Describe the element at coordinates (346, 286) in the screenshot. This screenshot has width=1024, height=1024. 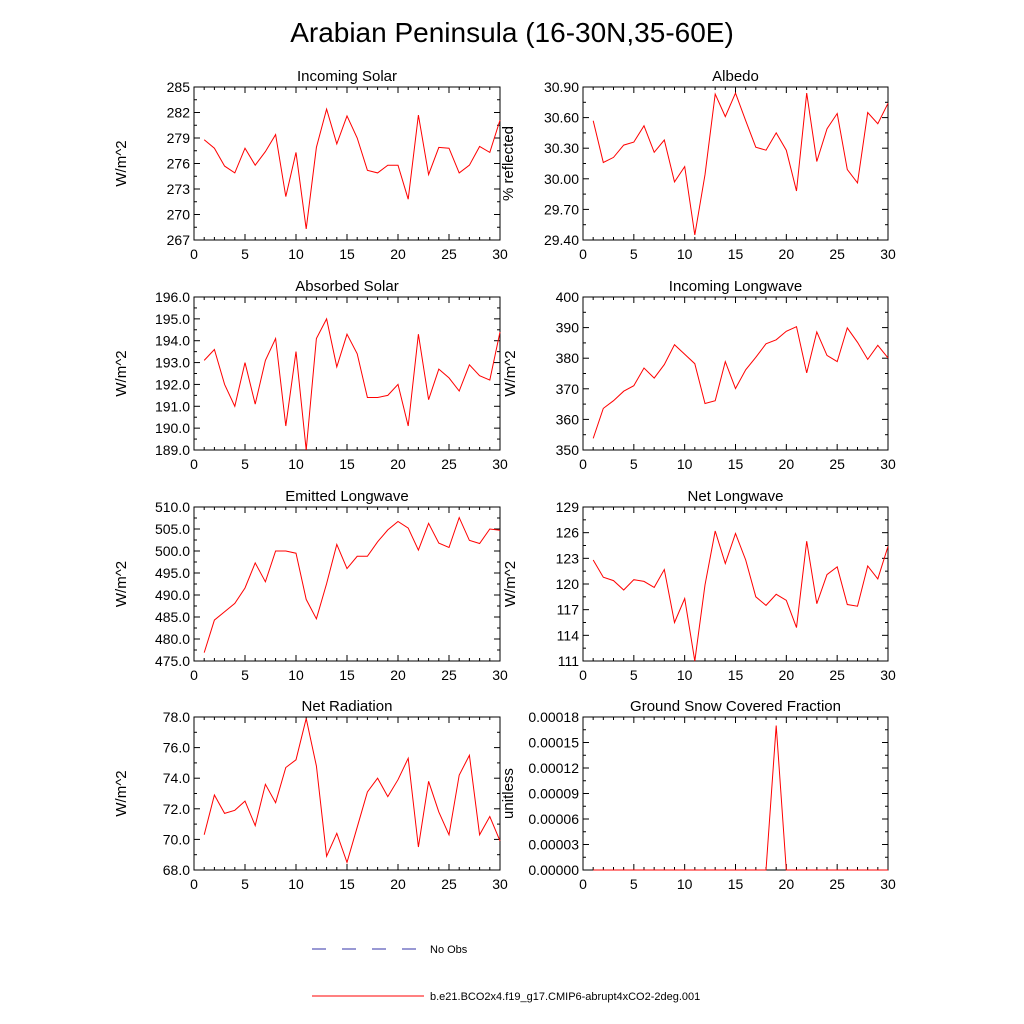
I see `panel-title: Absorbed Solar` at that location.